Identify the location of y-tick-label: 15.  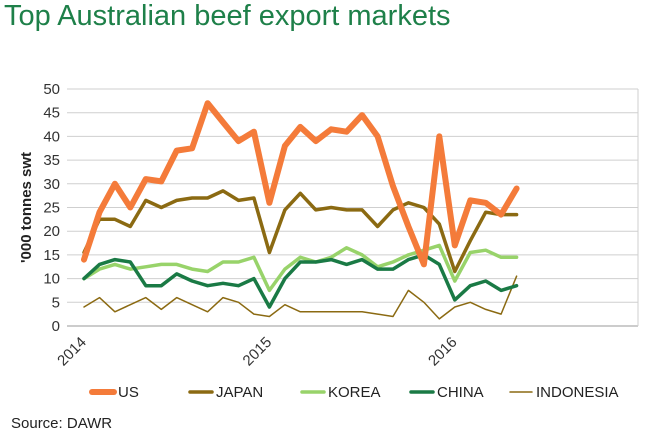
(51, 255).